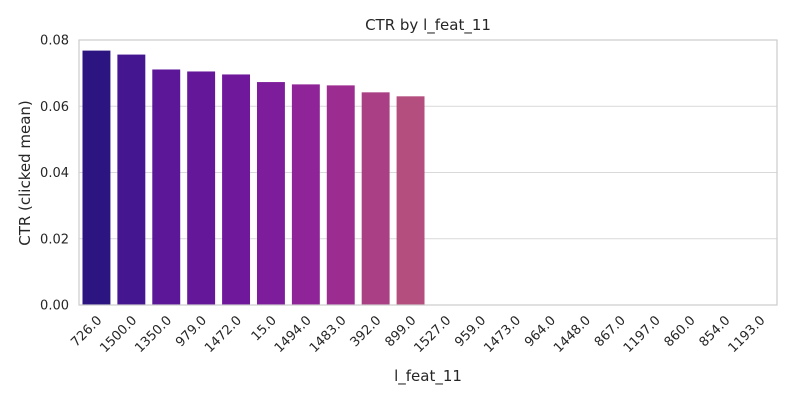 Image resolution: width=800 pixels, height=400 pixels. What do you see at coordinates (375, 199) in the screenshot?
I see `bar-392.0` at bounding box center [375, 199].